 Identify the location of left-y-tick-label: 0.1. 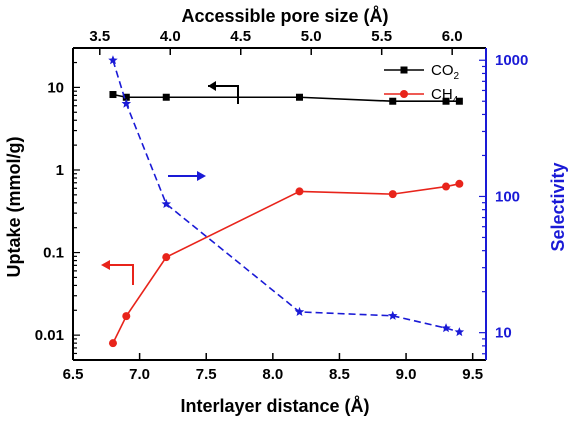
(53, 253).